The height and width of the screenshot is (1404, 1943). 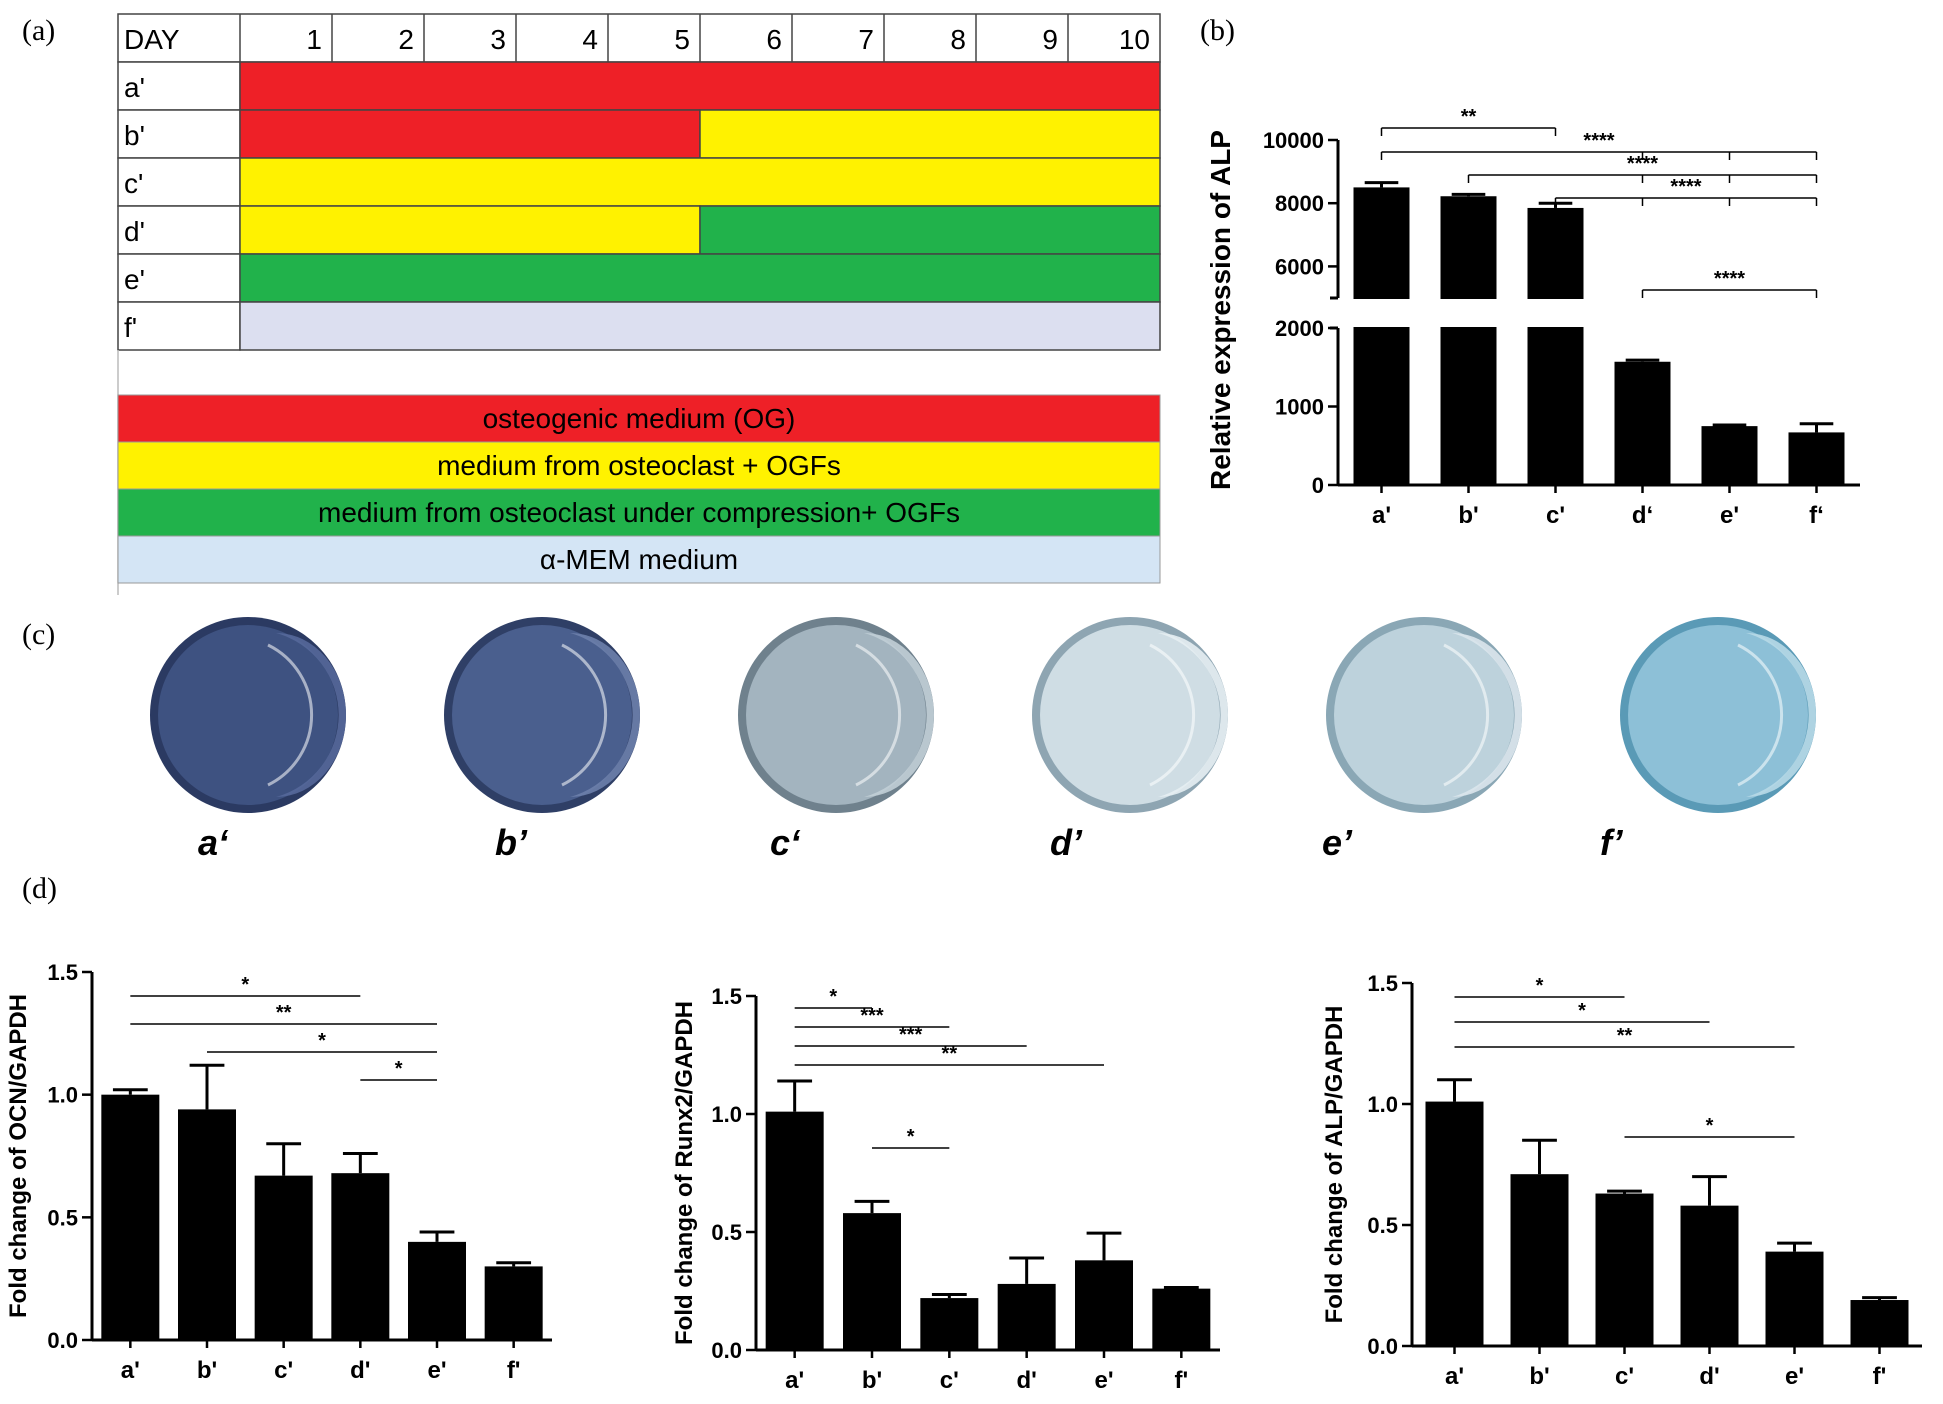 What do you see at coordinates (1642, 164) in the screenshot?
I see `significance-label-2: ****` at bounding box center [1642, 164].